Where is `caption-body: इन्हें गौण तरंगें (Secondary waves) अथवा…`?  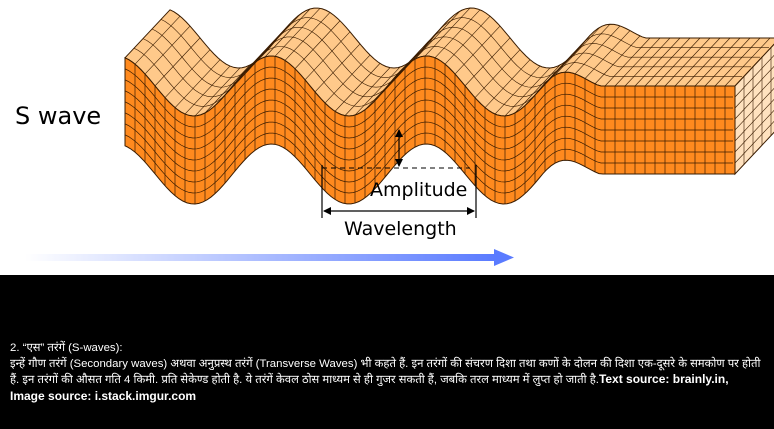
caption-body: इन्हें गौण तरंगें (Secondary waves) अथवा… is located at coordinates (385, 372).